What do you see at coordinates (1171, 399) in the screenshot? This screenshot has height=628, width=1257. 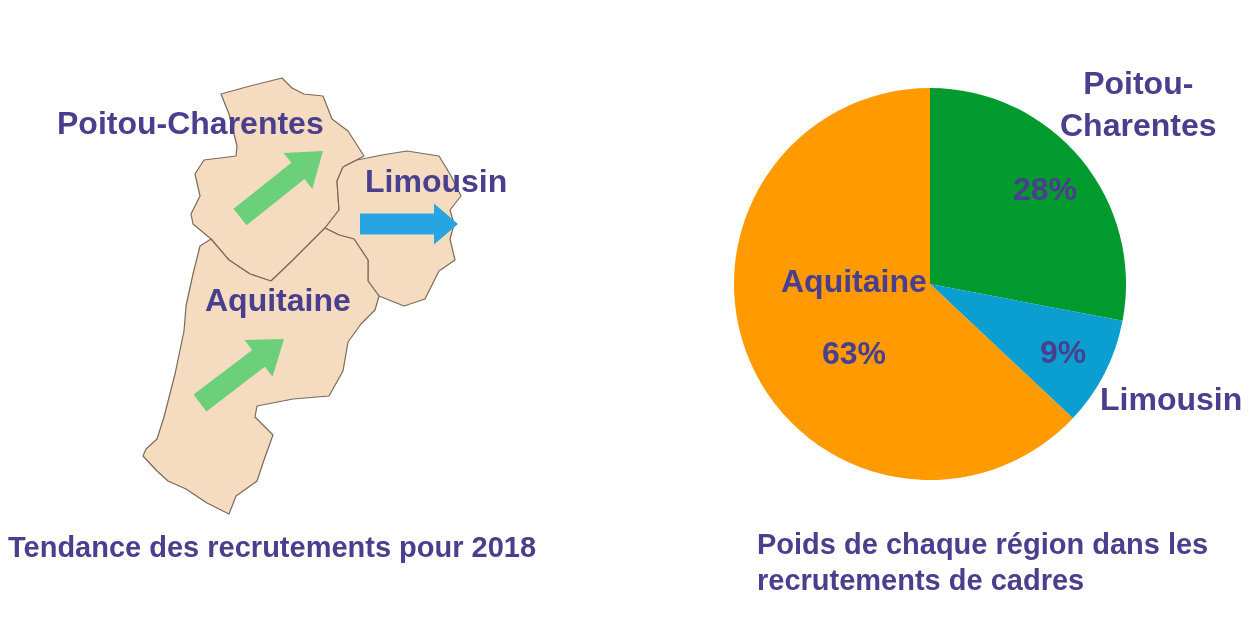 I see `slice-label: Limousin` at bounding box center [1171, 399].